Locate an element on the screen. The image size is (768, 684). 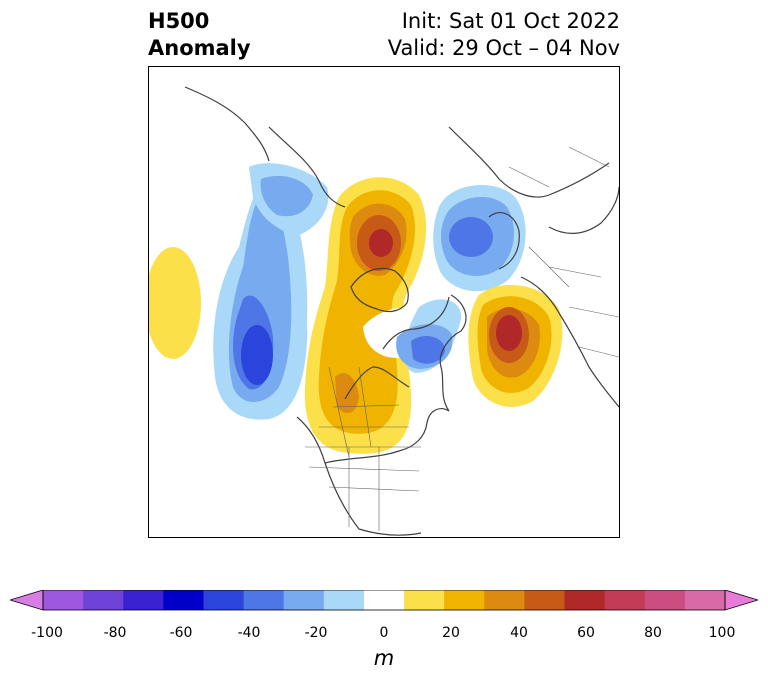
colorbar-unit: m is located at coordinates (384, 658).